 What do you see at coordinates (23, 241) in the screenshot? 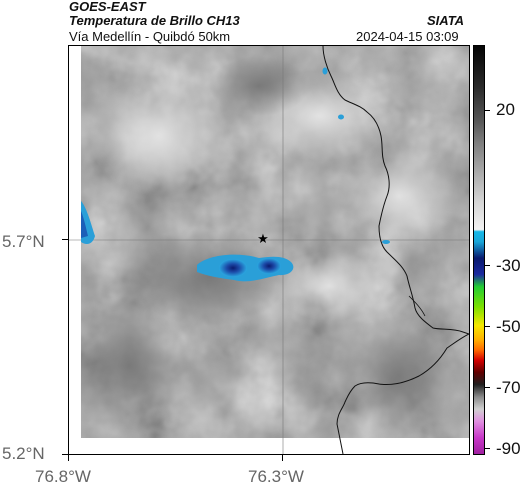
I see `lat-label-top: 5.7°N` at bounding box center [23, 241].